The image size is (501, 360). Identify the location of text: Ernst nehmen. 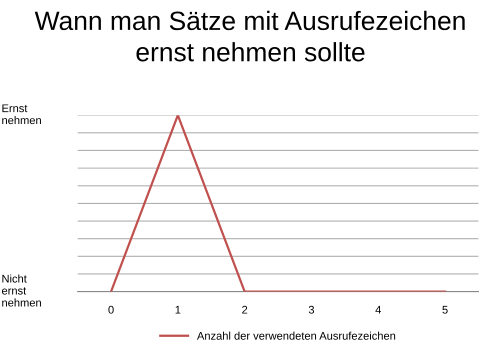
(21, 114).